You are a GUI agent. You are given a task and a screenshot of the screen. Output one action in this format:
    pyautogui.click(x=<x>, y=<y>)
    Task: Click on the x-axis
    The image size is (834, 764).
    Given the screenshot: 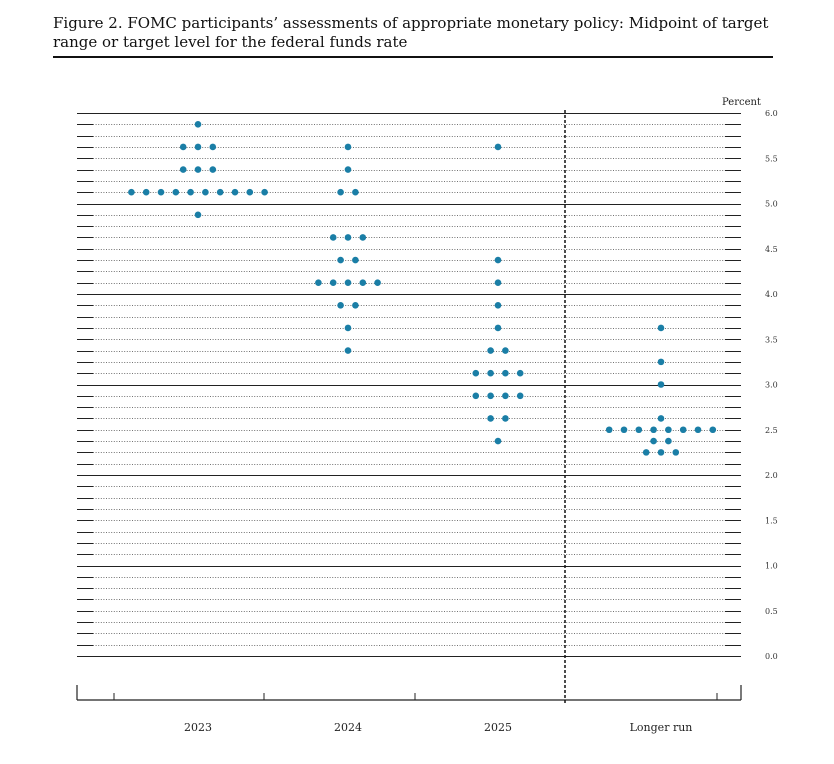 What is the action you would take?
    pyautogui.click(x=409, y=693)
    